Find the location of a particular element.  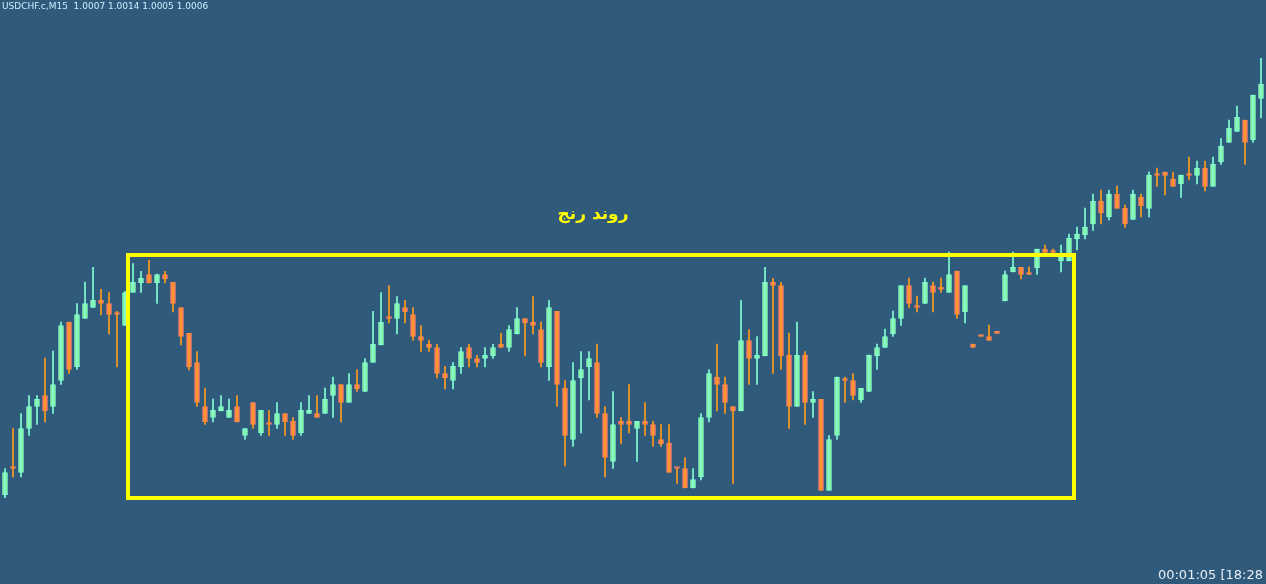

annotation: روند رنج is located at coordinates (593, 213).